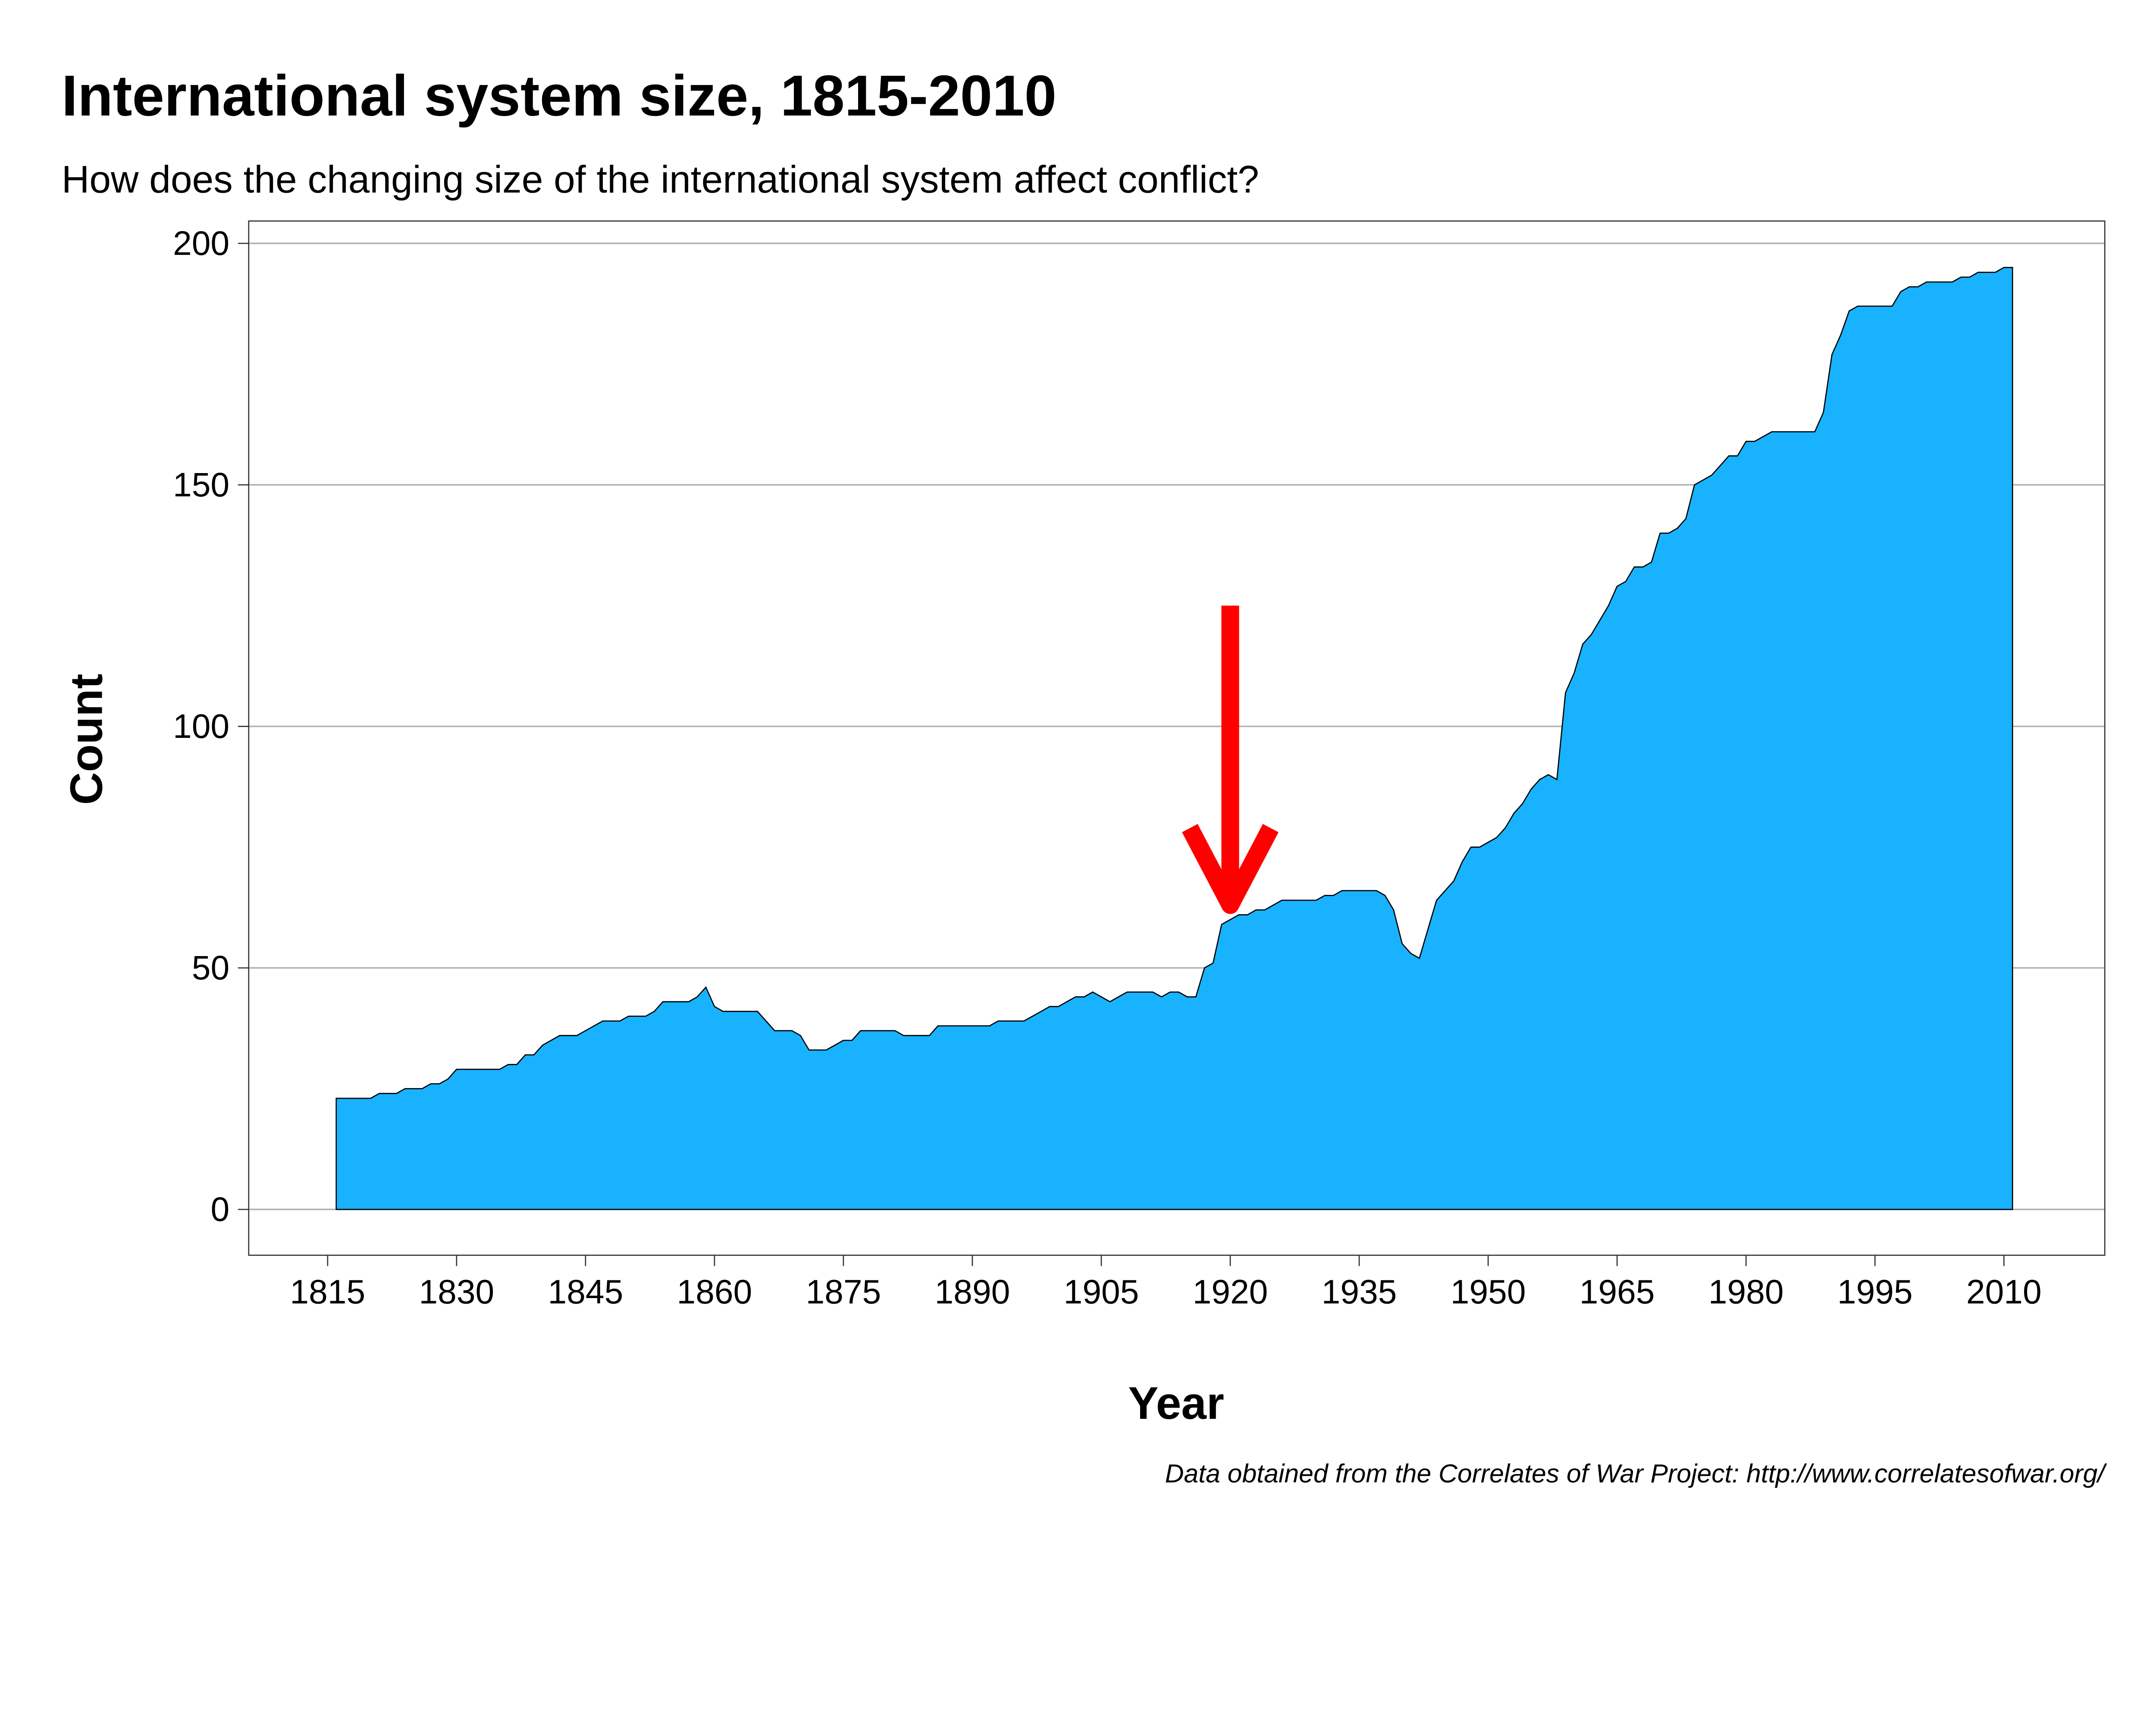 The image size is (2156, 1725). I want to click on x-tick-label: 1920, so click(1230, 1292).